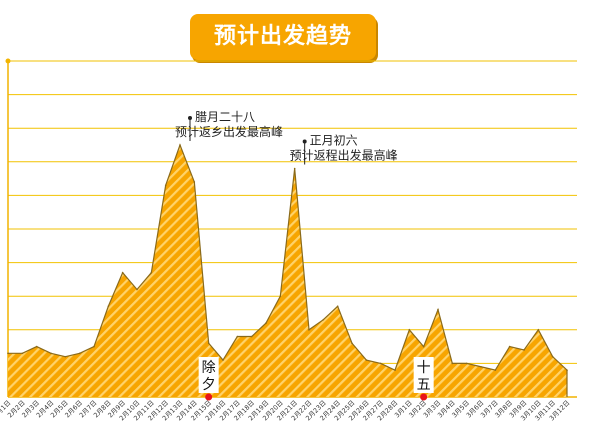  What do you see at coordinates (283, 37) in the screenshot?
I see `chart-title: 预计出发趋势` at bounding box center [283, 37].